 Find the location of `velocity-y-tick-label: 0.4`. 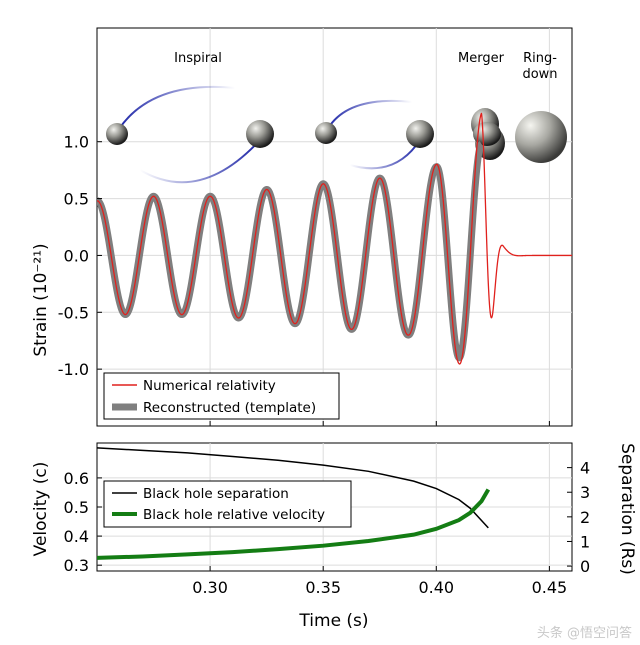

velocity-y-tick-label: 0.4 is located at coordinates (76, 536).